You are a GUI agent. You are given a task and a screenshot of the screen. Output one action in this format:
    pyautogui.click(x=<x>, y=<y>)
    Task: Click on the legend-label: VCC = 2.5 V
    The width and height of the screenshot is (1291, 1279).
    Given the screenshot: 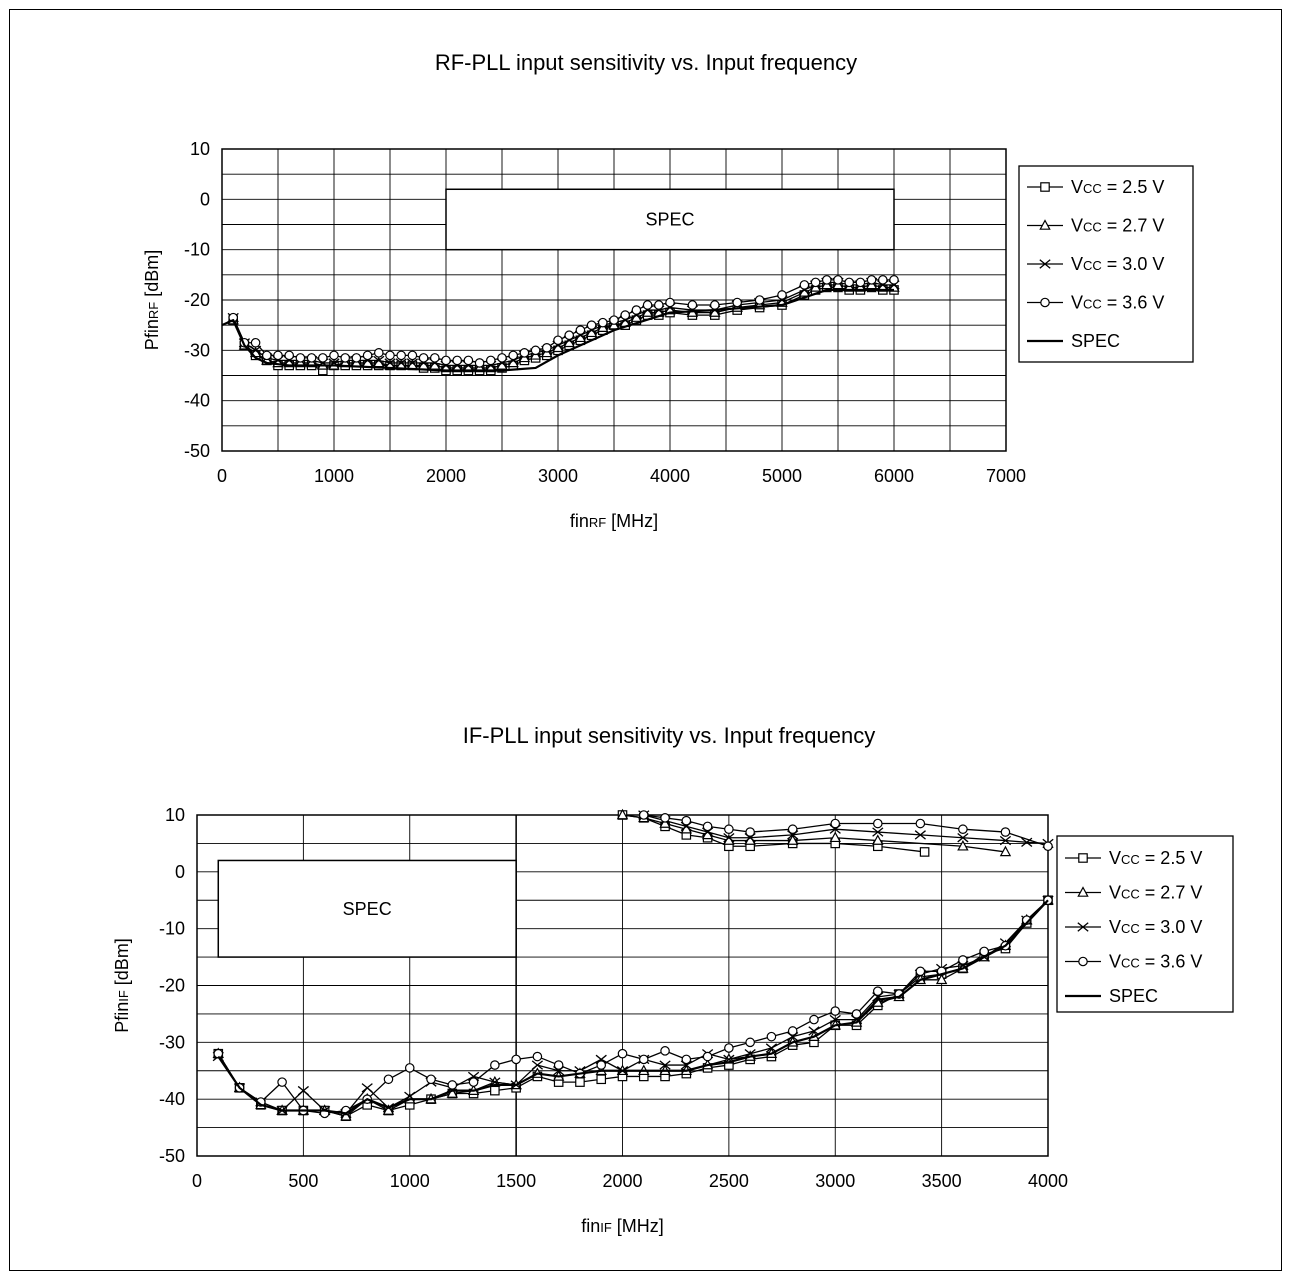 What is the action you would take?
    pyautogui.click(x=1155, y=858)
    